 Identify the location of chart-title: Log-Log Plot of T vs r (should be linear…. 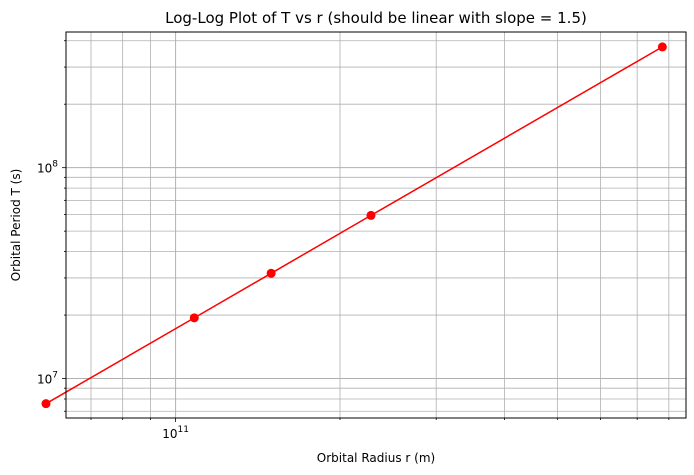
(376, 18).